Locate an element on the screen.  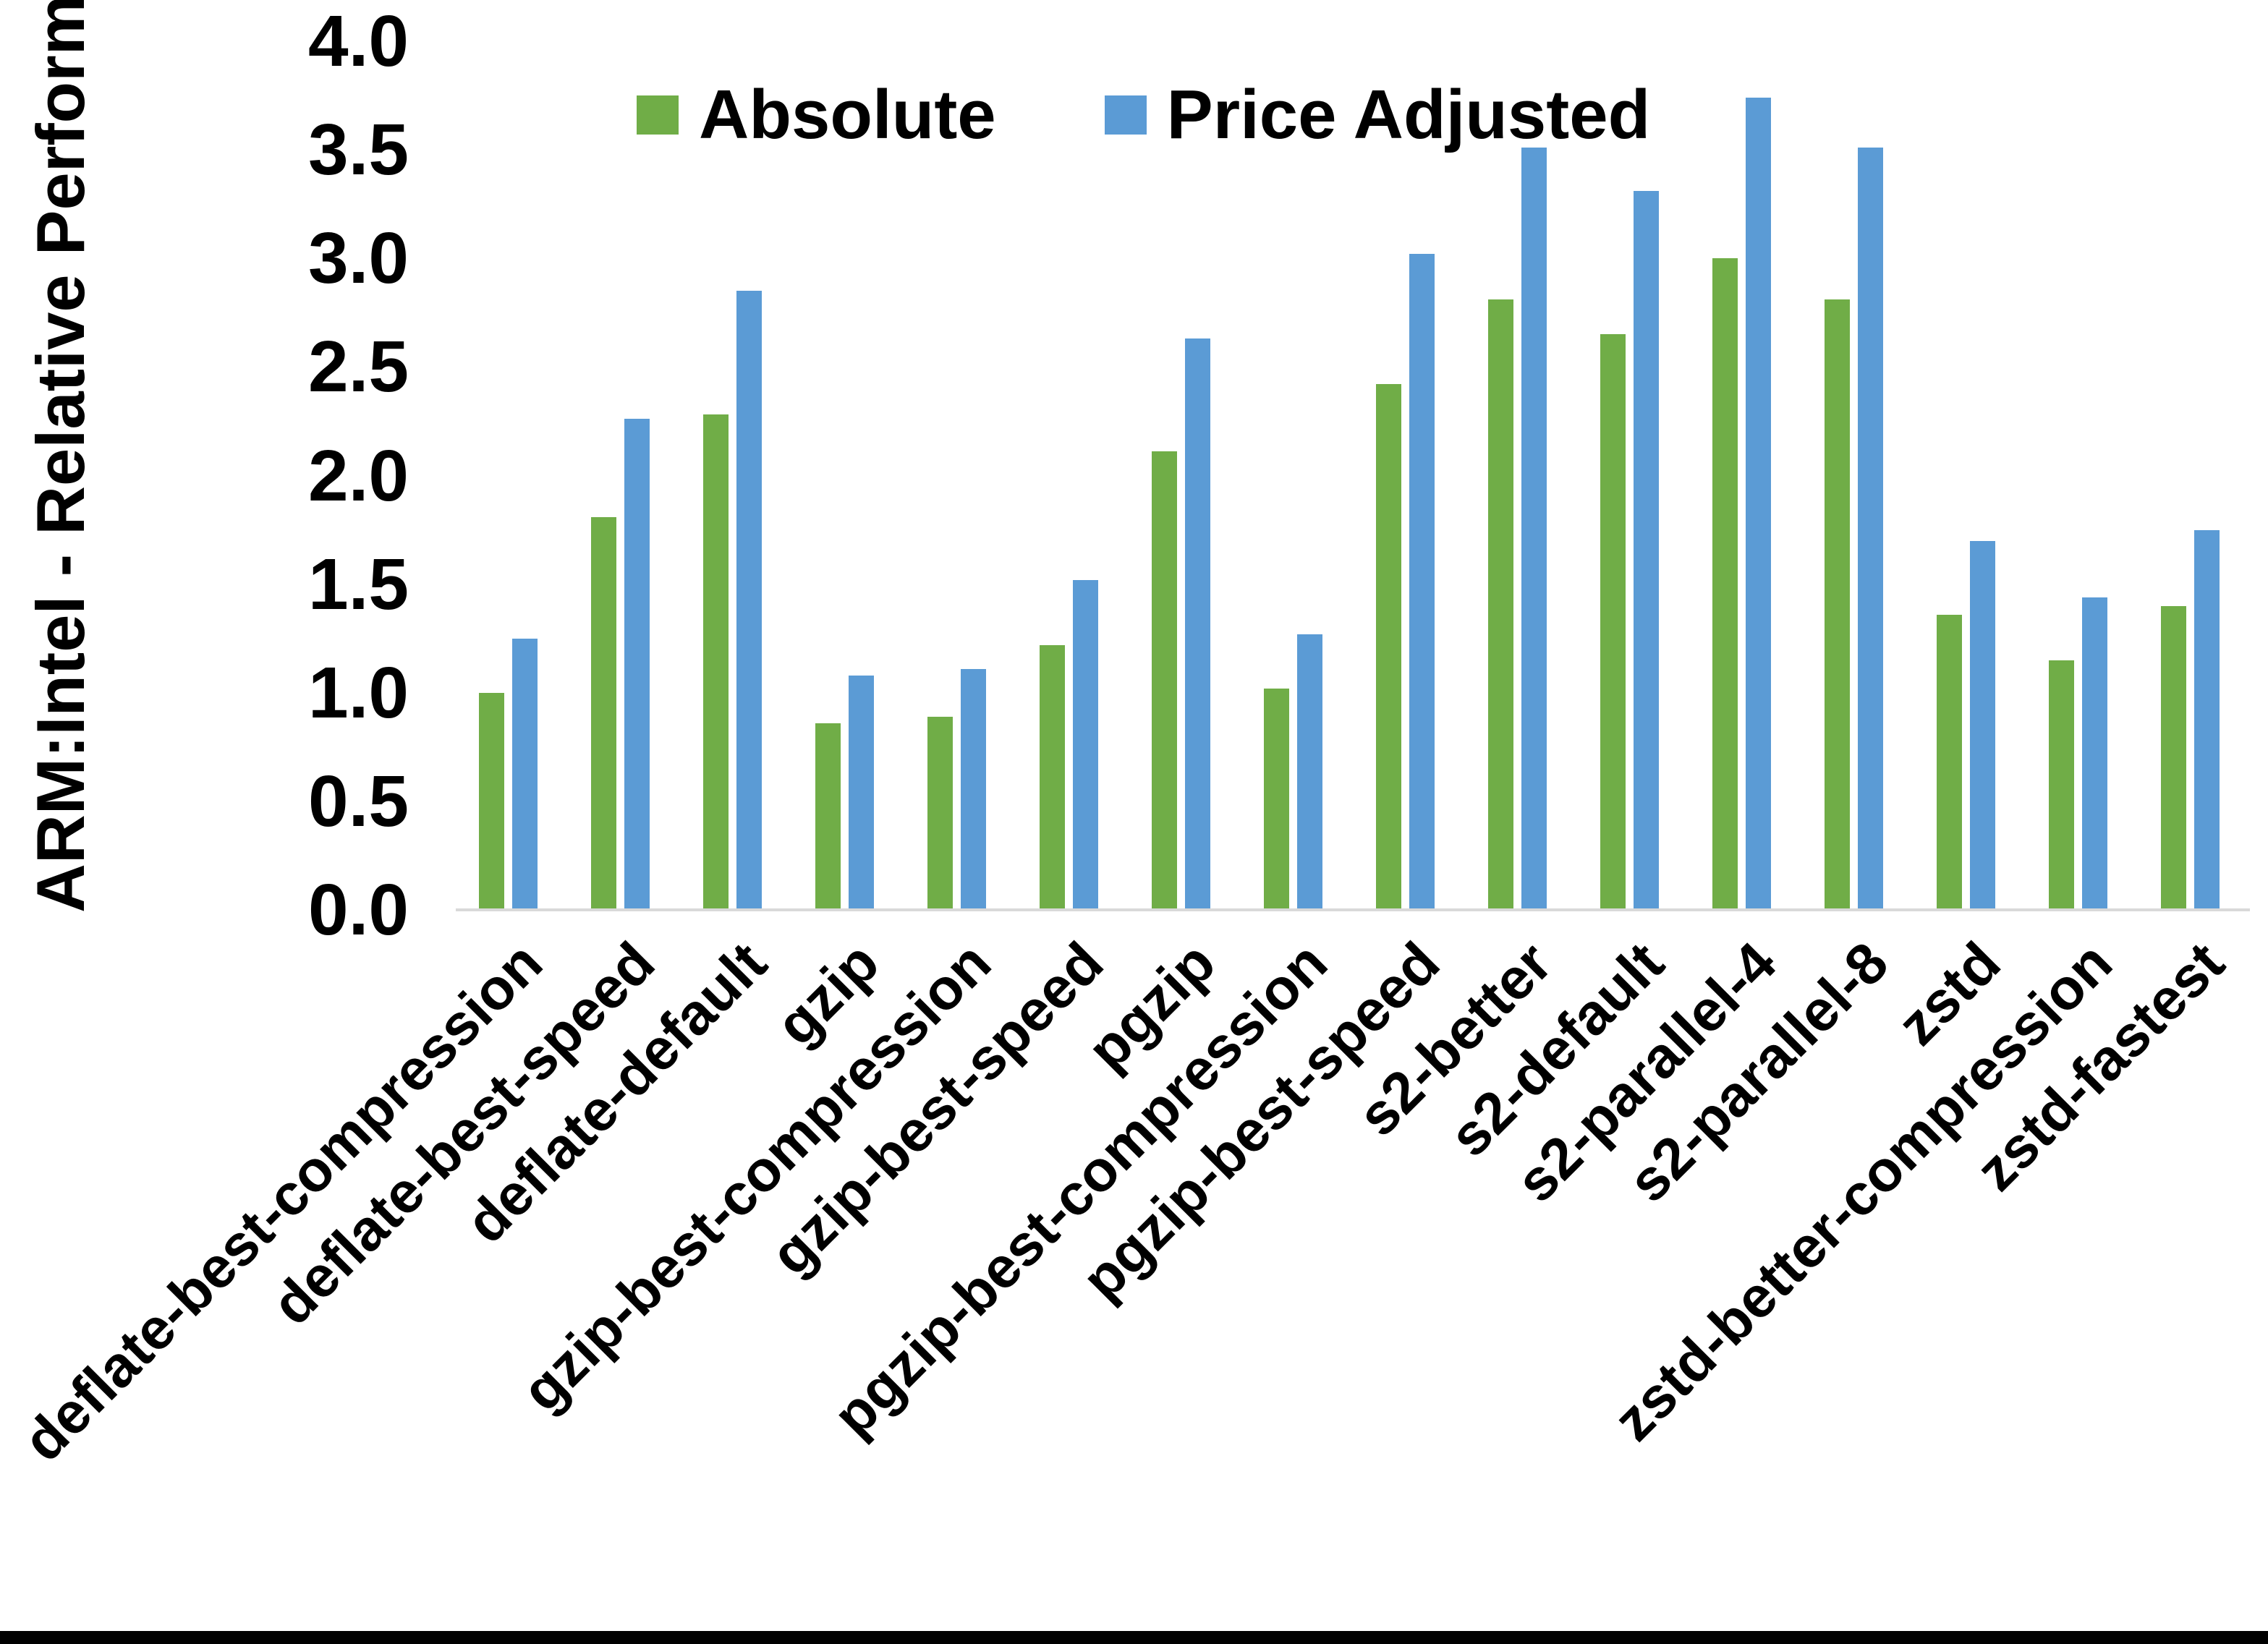
legend-item-price-adjusted: Price Adjusted is located at coordinates (1377, 115).